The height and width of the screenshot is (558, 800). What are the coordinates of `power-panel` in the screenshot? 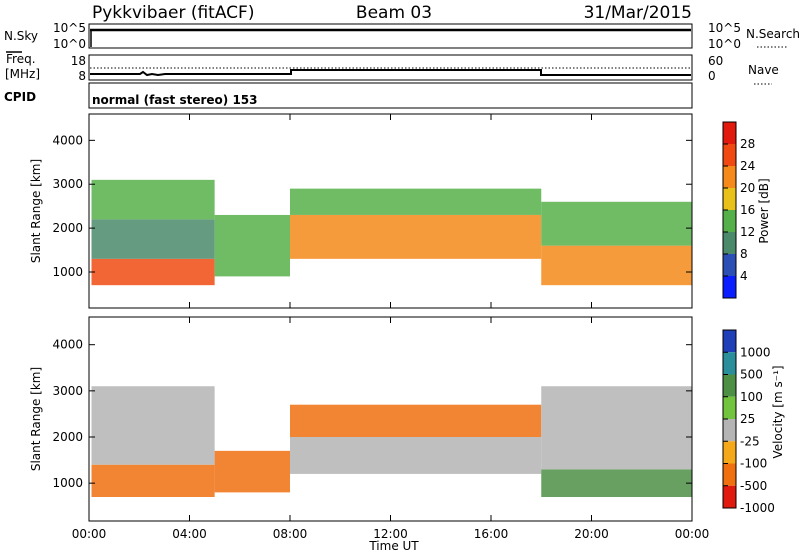 It's located at (391, 232).